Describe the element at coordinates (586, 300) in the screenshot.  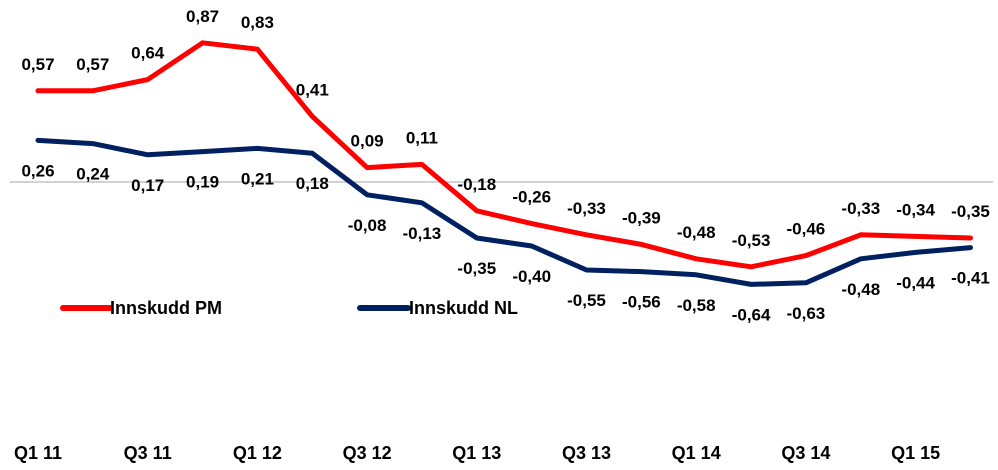
I see `data-label-series-2-11: -0,55` at that location.